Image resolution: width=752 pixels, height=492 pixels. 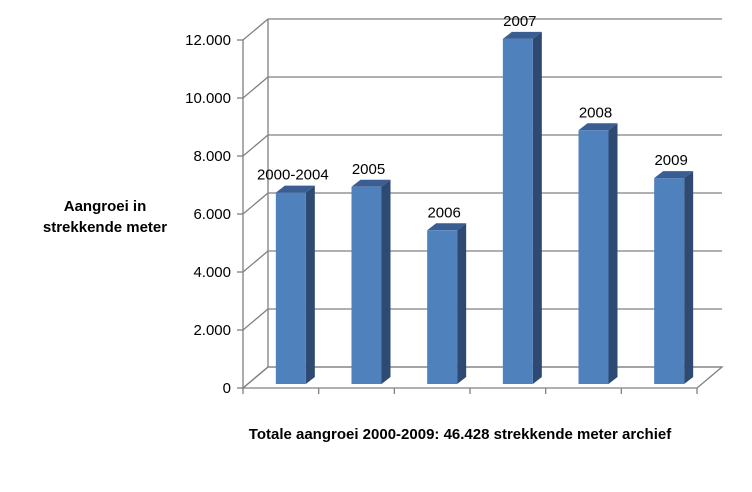 What do you see at coordinates (482, 377) in the screenshot?
I see `chart-floor` at bounding box center [482, 377].